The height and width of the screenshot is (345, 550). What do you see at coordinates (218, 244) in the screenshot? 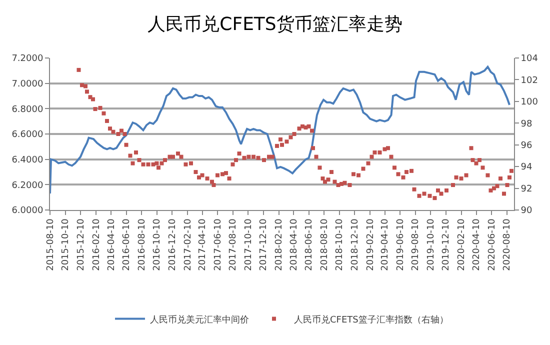
I see `x-tick-label: 2017-06-10` at bounding box center [218, 244].